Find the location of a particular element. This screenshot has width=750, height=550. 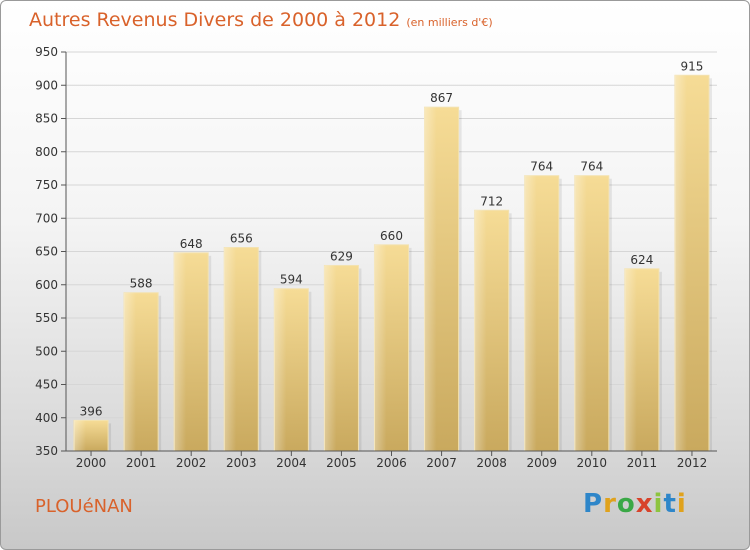

bar-value-label: 660 is located at coordinates (391, 236).